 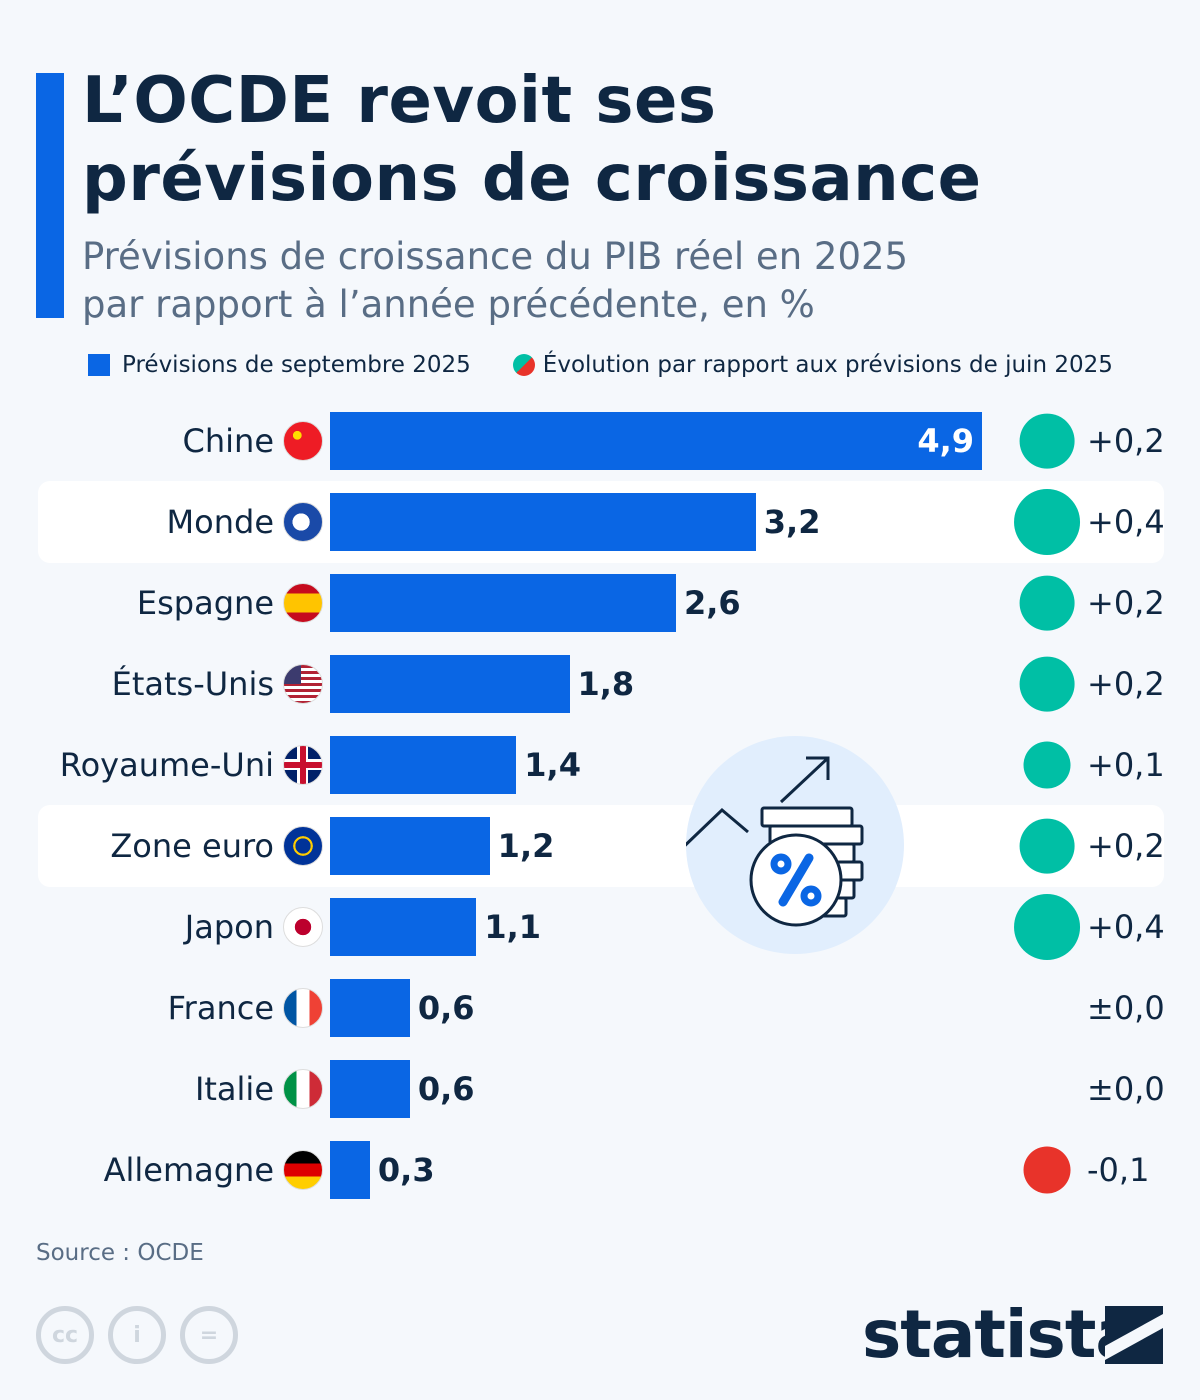 I want to click on cc-text: cc, so click(x=65, y=1335).